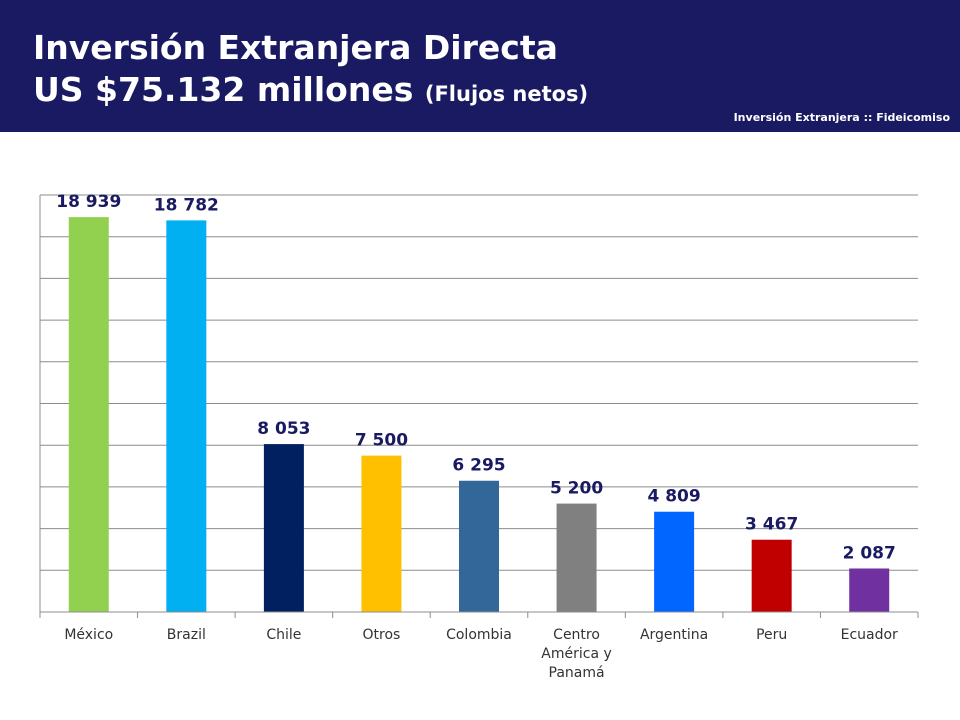  Describe the element at coordinates (506, 94) in the screenshot. I see `subtitle-suffix: (Flujos netos)` at that location.